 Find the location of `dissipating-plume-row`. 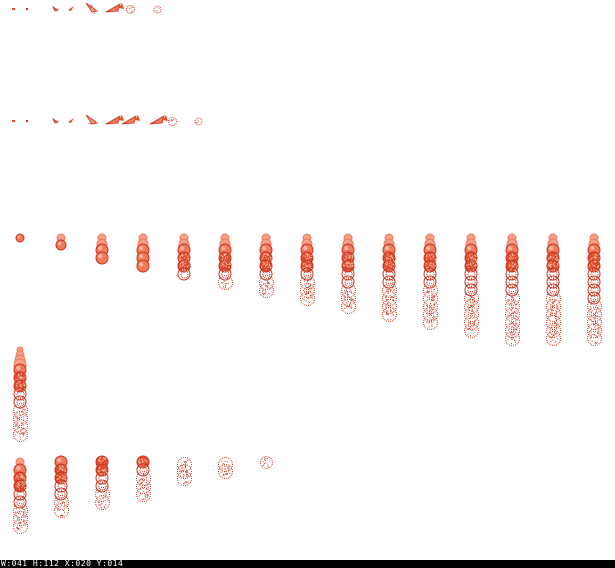

dissipating-plume-row is located at coordinates (143, 495).